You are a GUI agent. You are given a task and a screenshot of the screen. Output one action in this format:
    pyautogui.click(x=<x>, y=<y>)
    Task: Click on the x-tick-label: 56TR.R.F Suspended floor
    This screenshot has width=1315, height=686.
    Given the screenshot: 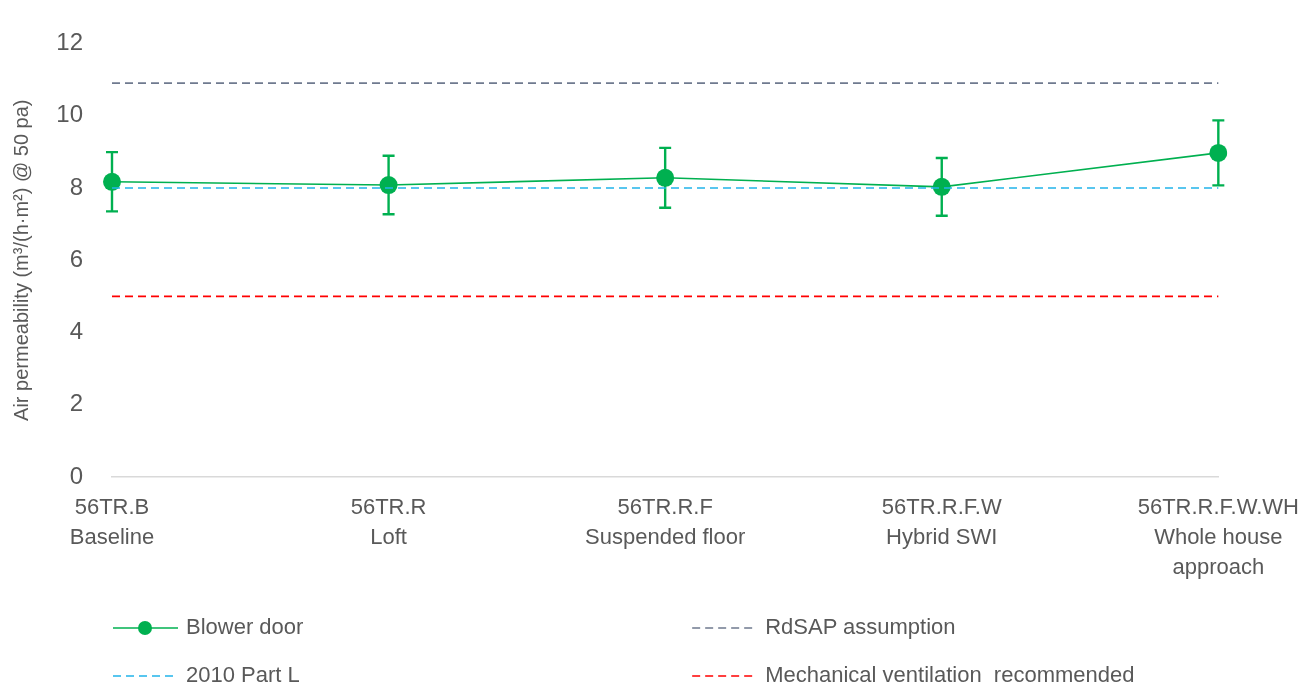 What is the action you would take?
    pyautogui.click(x=665, y=522)
    